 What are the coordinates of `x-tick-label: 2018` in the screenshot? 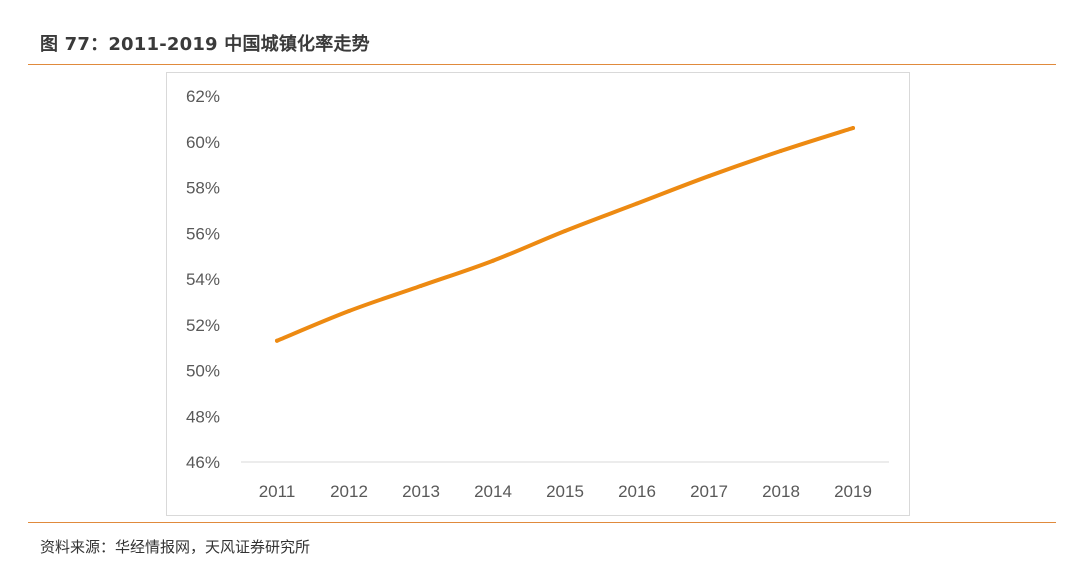 It's located at (781, 491).